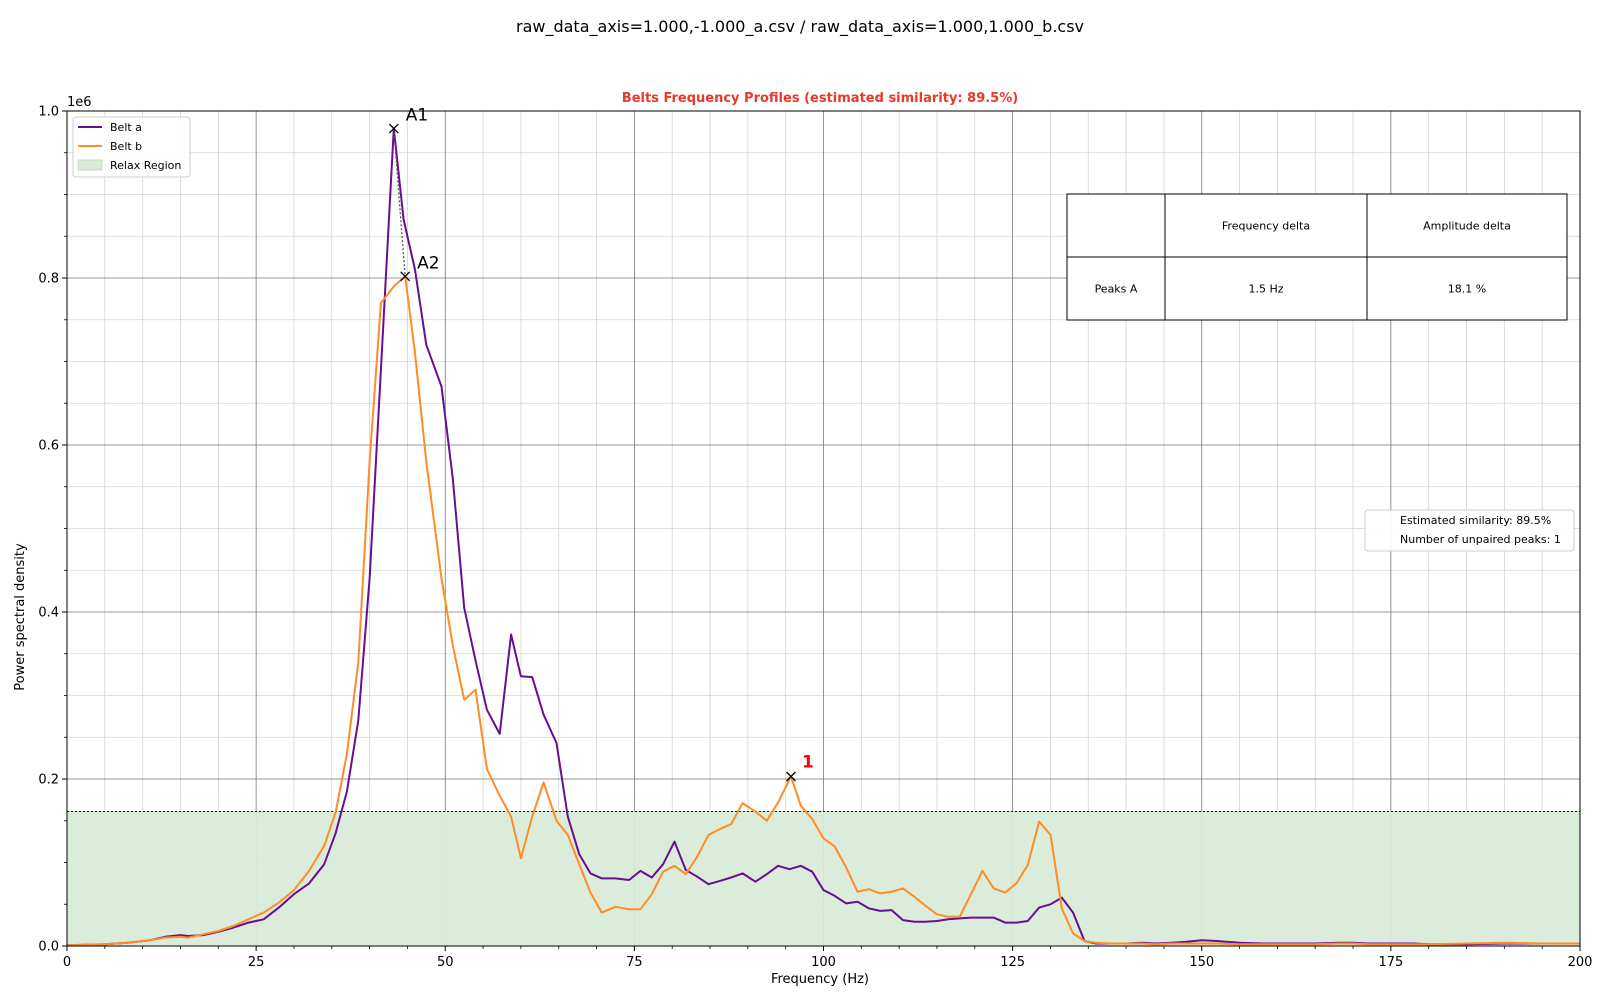 This screenshot has width=1600, height=1000. I want to click on x-tick-label: 50, so click(445, 962).